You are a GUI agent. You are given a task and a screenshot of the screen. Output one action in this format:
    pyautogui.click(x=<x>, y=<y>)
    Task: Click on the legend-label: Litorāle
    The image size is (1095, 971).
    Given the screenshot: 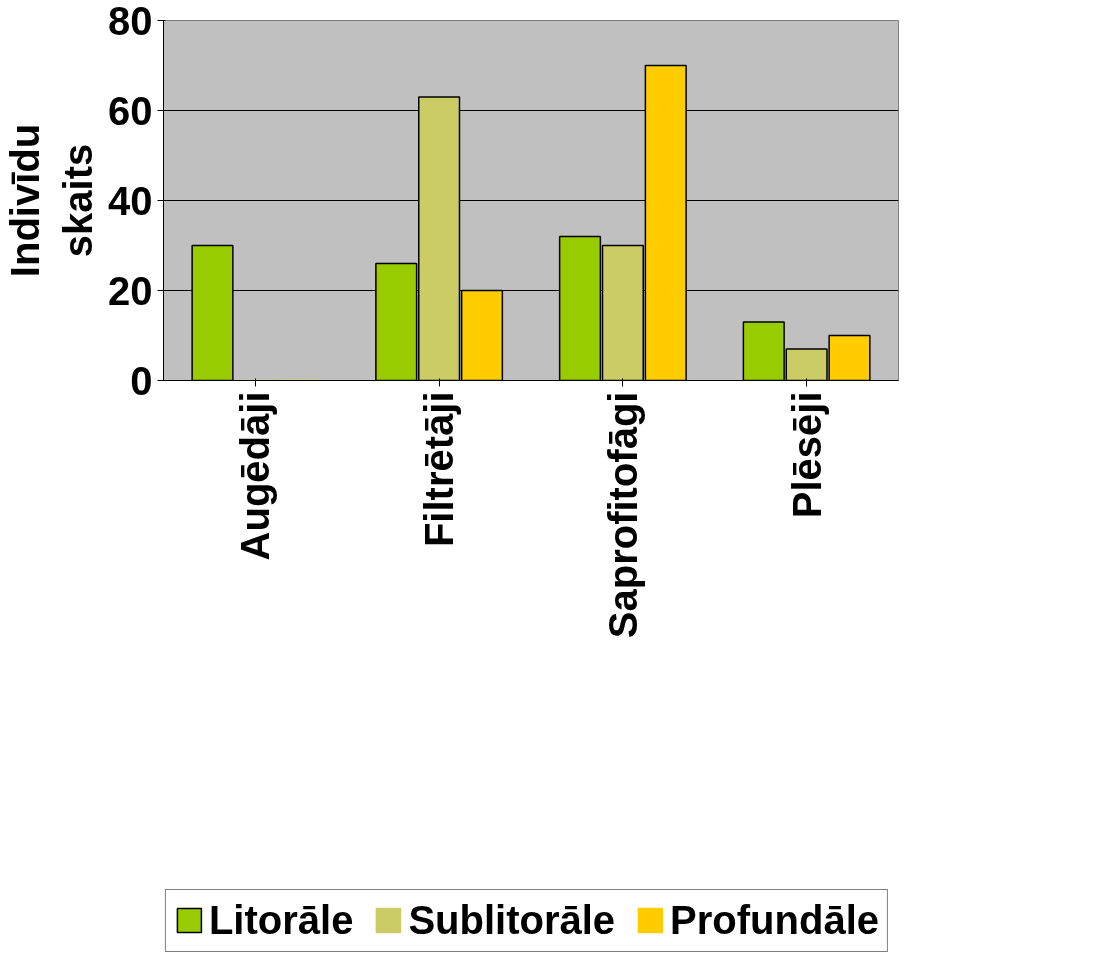 What is the action you would take?
    pyautogui.click(x=281, y=920)
    